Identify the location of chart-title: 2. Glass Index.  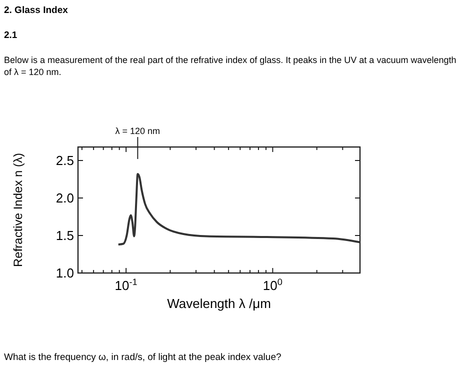
(36, 10).